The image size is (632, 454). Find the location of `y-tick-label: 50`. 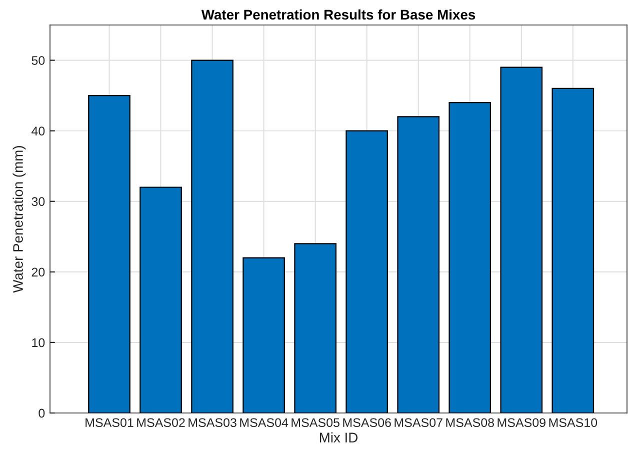

y-tick-label: 50 is located at coordinates (38, 60).